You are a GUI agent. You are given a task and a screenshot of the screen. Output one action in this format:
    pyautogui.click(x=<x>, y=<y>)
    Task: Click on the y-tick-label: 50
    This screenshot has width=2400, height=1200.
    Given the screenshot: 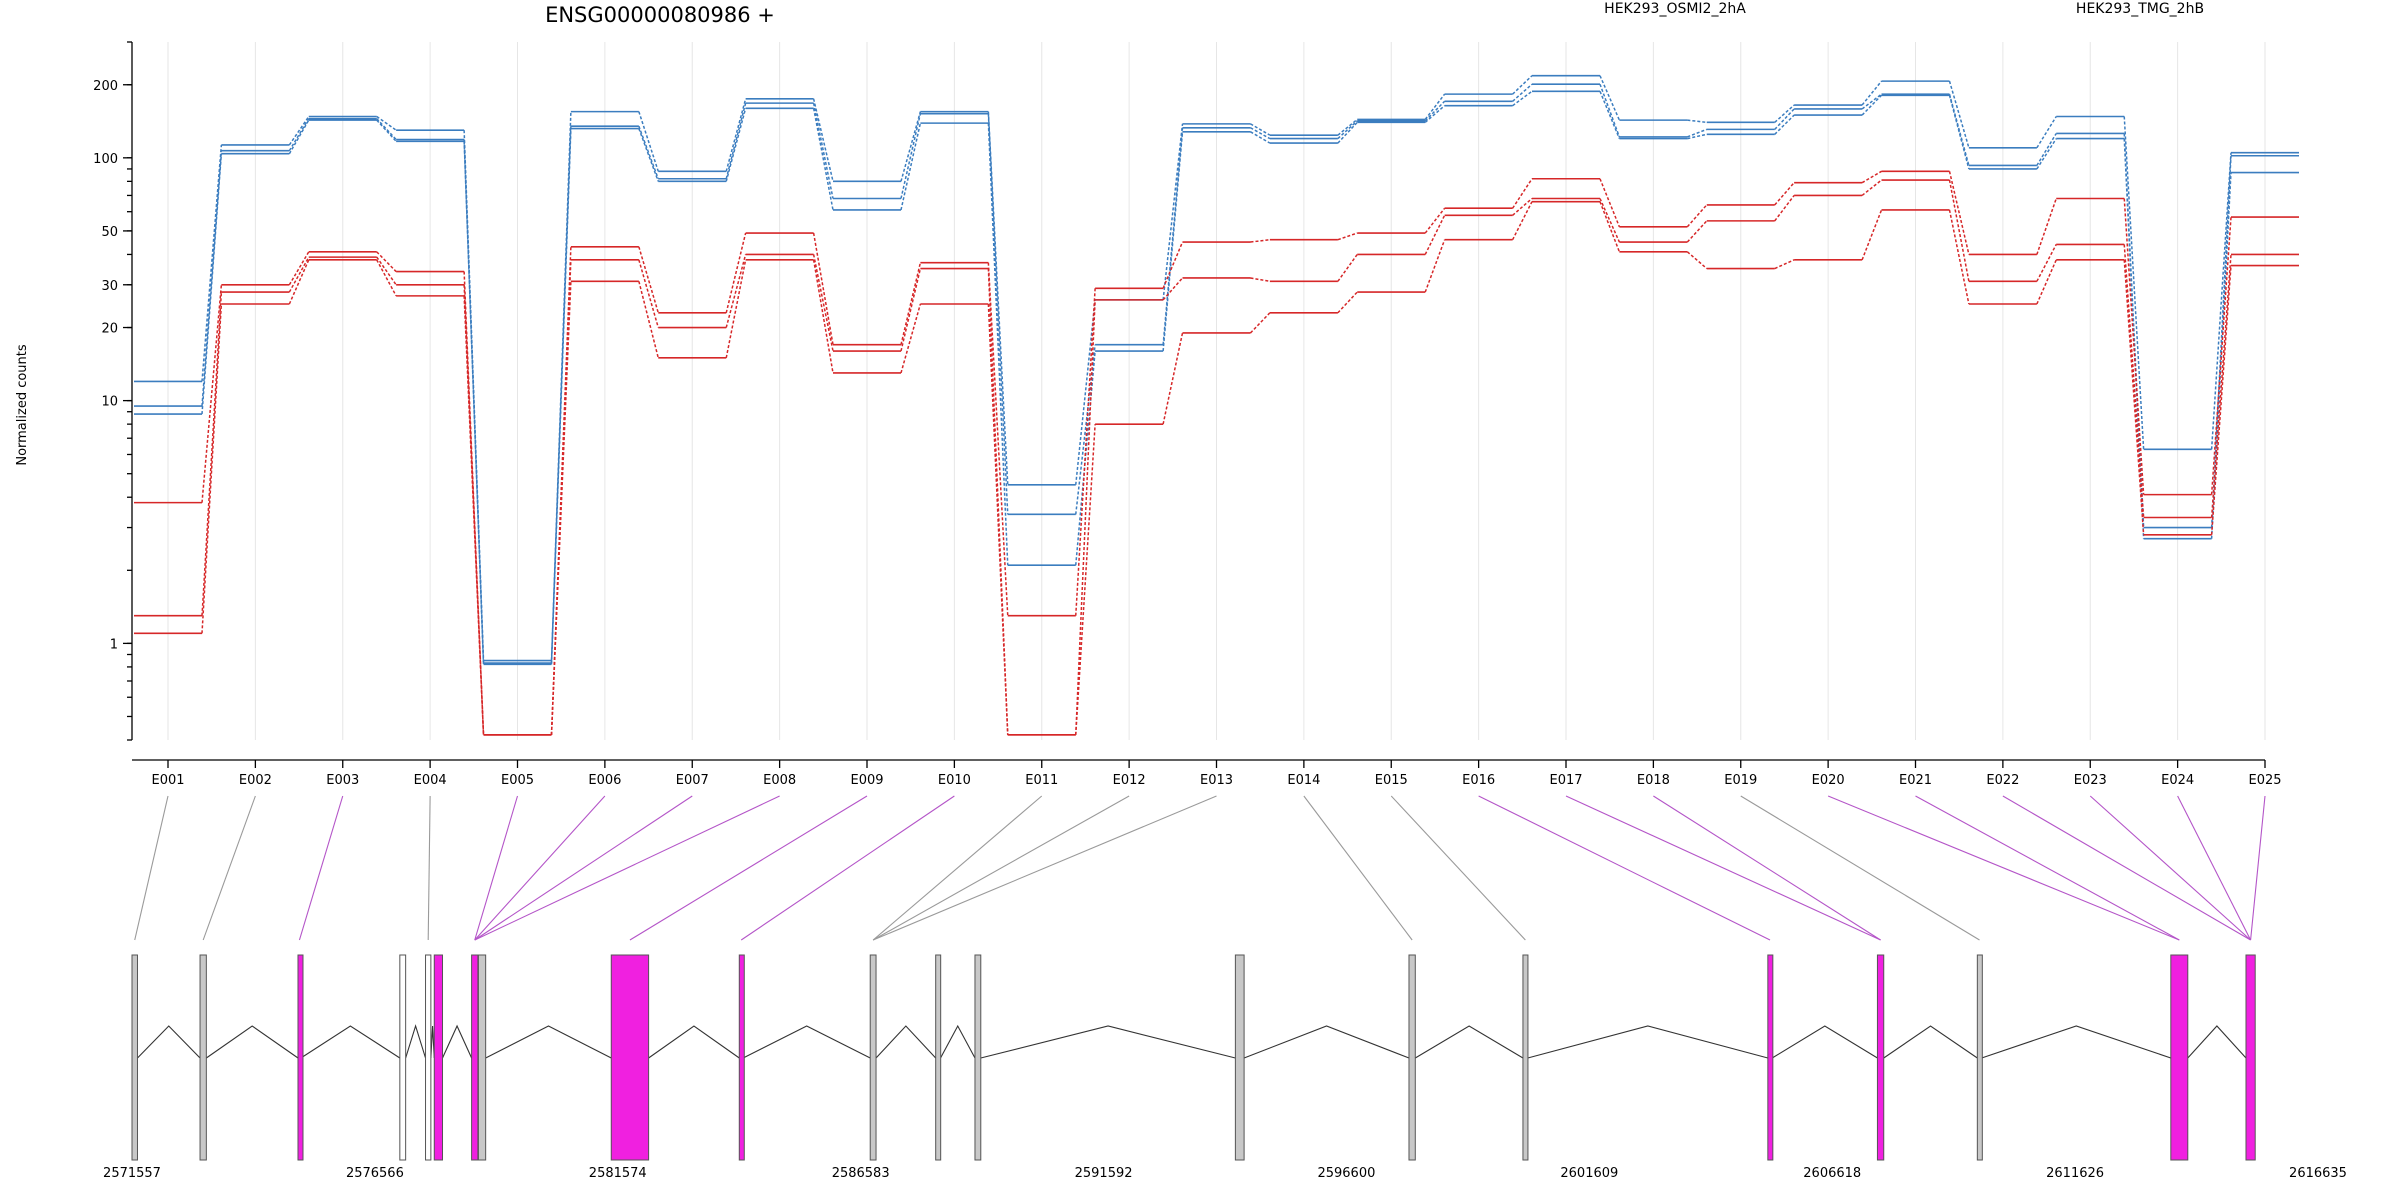 What is the action you would take?
    pyautogui.click(x=109, y=232)
    